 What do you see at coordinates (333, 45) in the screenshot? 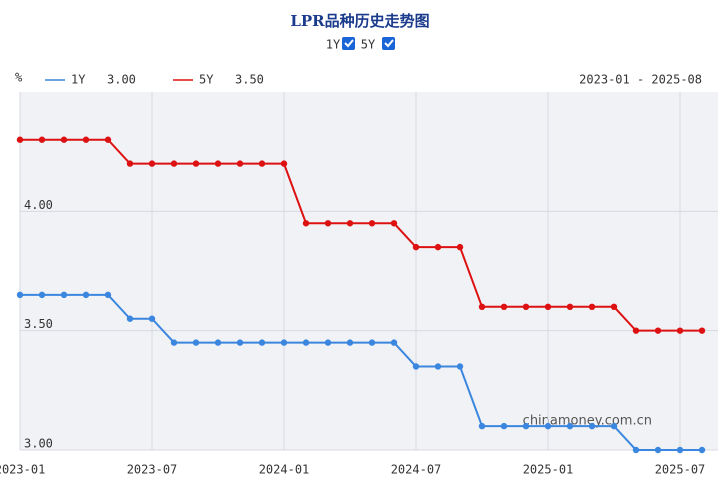
I see `toggle-label: 1Y` at bounding box center [333, 45].